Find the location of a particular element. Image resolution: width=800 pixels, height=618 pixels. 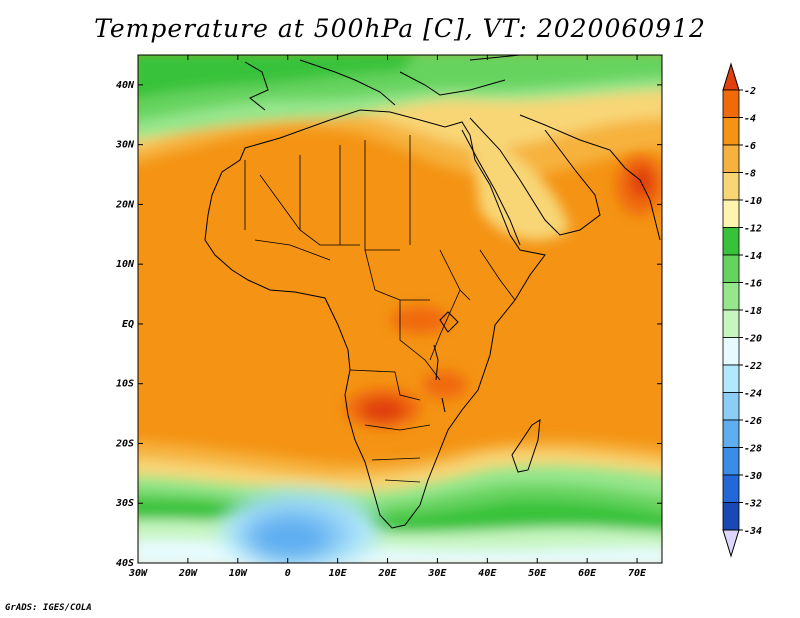

grads-credit: GrADS: IGES/COLA is located at coordinates (48, 608).